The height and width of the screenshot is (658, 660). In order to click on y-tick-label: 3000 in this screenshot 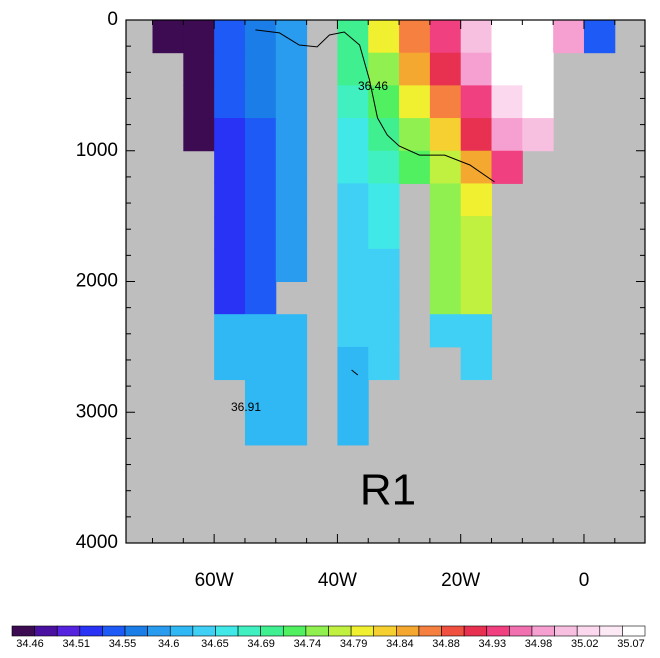, I will do `click(97, 411)`.